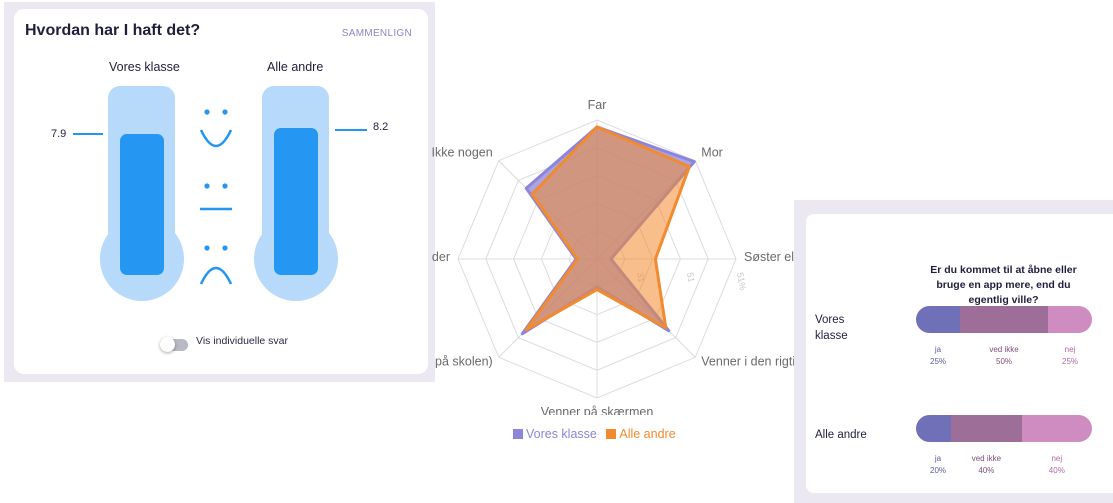  Describe the element at coordinates (986, 465) in the screenshot. I see `segment-label-ved-ikke: ved ikke 40%` at that location.